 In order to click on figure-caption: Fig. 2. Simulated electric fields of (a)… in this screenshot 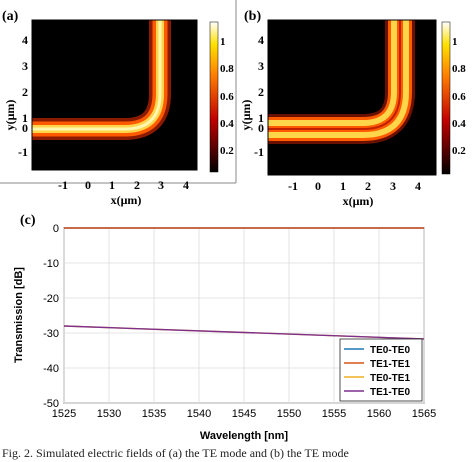, I will do `click(238, 454)`.